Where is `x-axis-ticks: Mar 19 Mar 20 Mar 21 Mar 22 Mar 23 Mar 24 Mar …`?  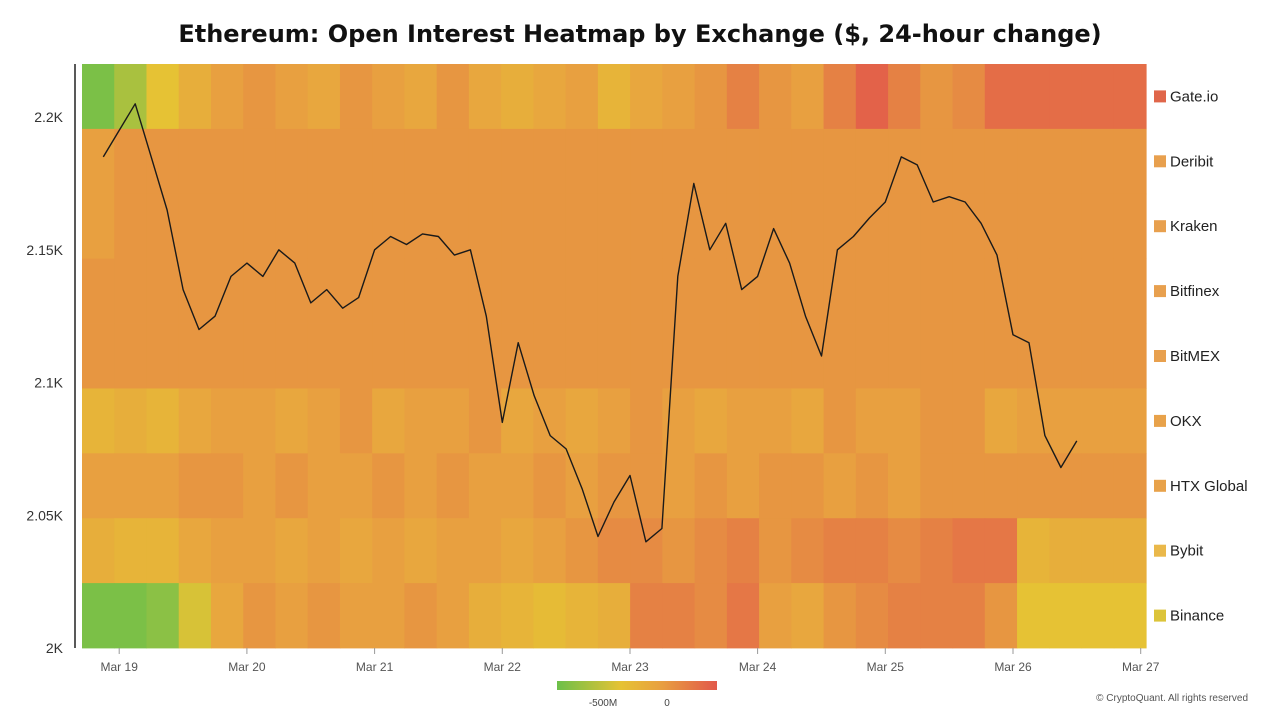 x-axis-ticks: Mar 19 Mar 20 Mar 21 Mar 22 Mar 23 Mar 24 Mar … is located at coordinates (630, 661).